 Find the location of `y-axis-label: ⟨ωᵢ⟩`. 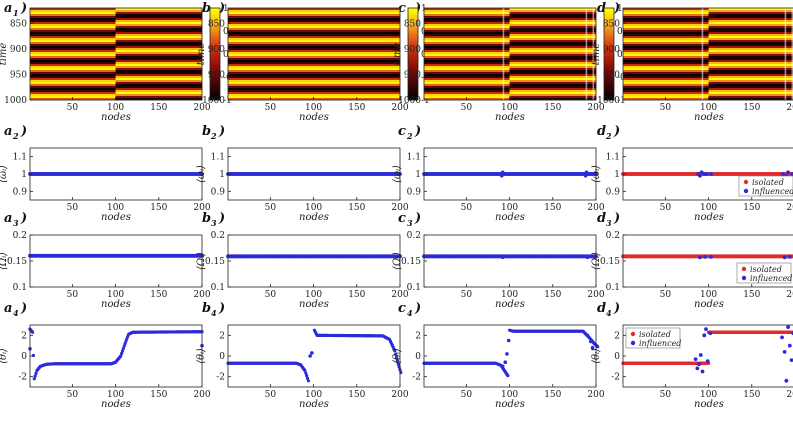

y-axis-label: ⟨ωᵢ⟩ is located at coordinates (4, 174).